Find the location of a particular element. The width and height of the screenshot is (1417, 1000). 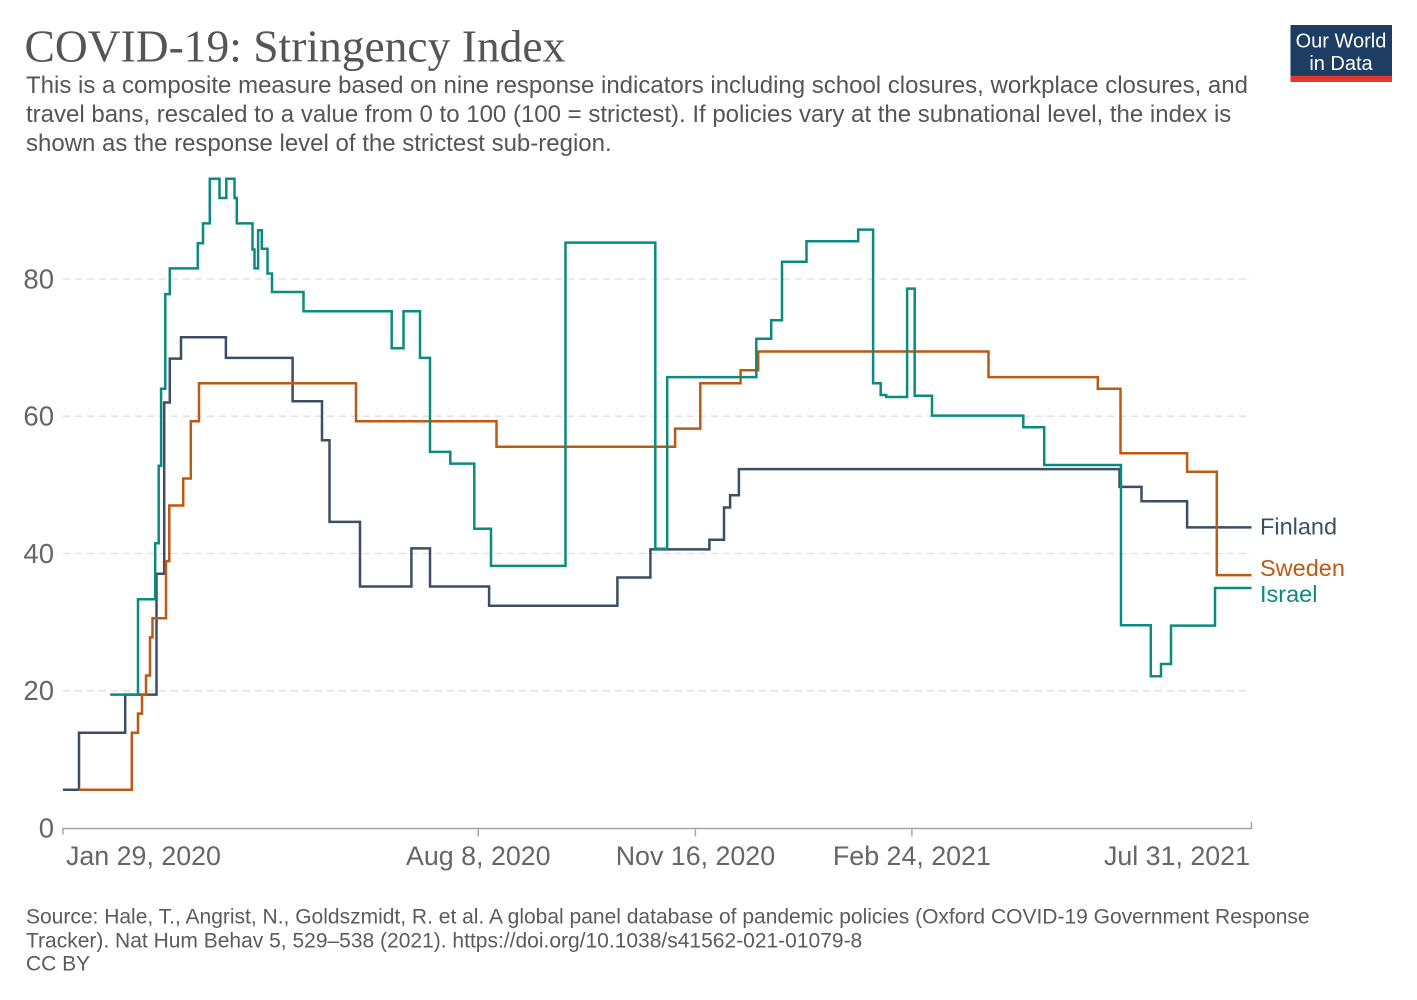

svg-text: Nov 16, 2020 is located at coordinates (695, 856).